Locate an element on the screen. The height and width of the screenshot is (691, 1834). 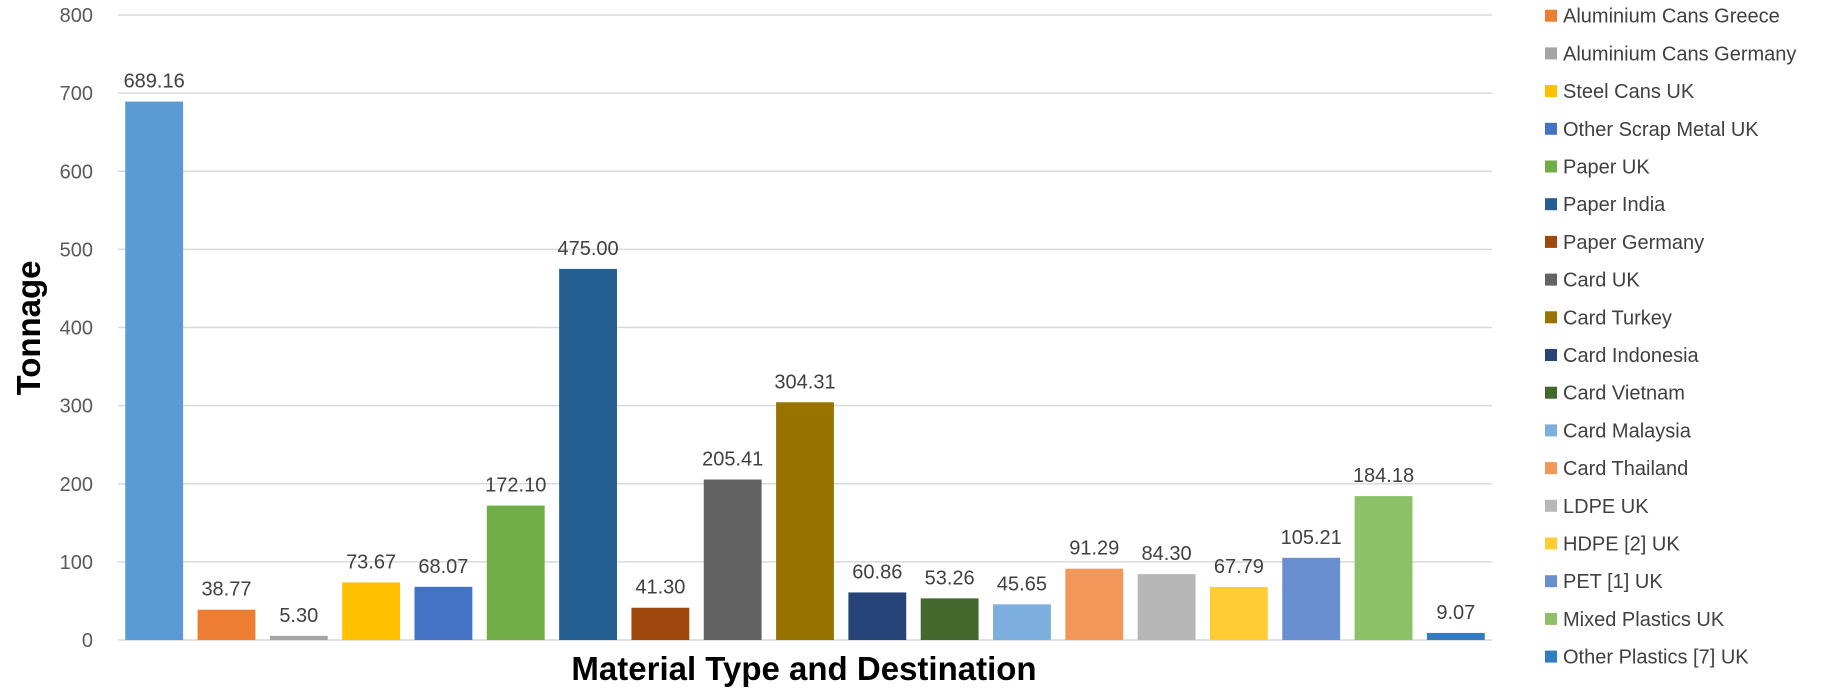
y-tick-label: 0 is located at coordinates (87, 641).